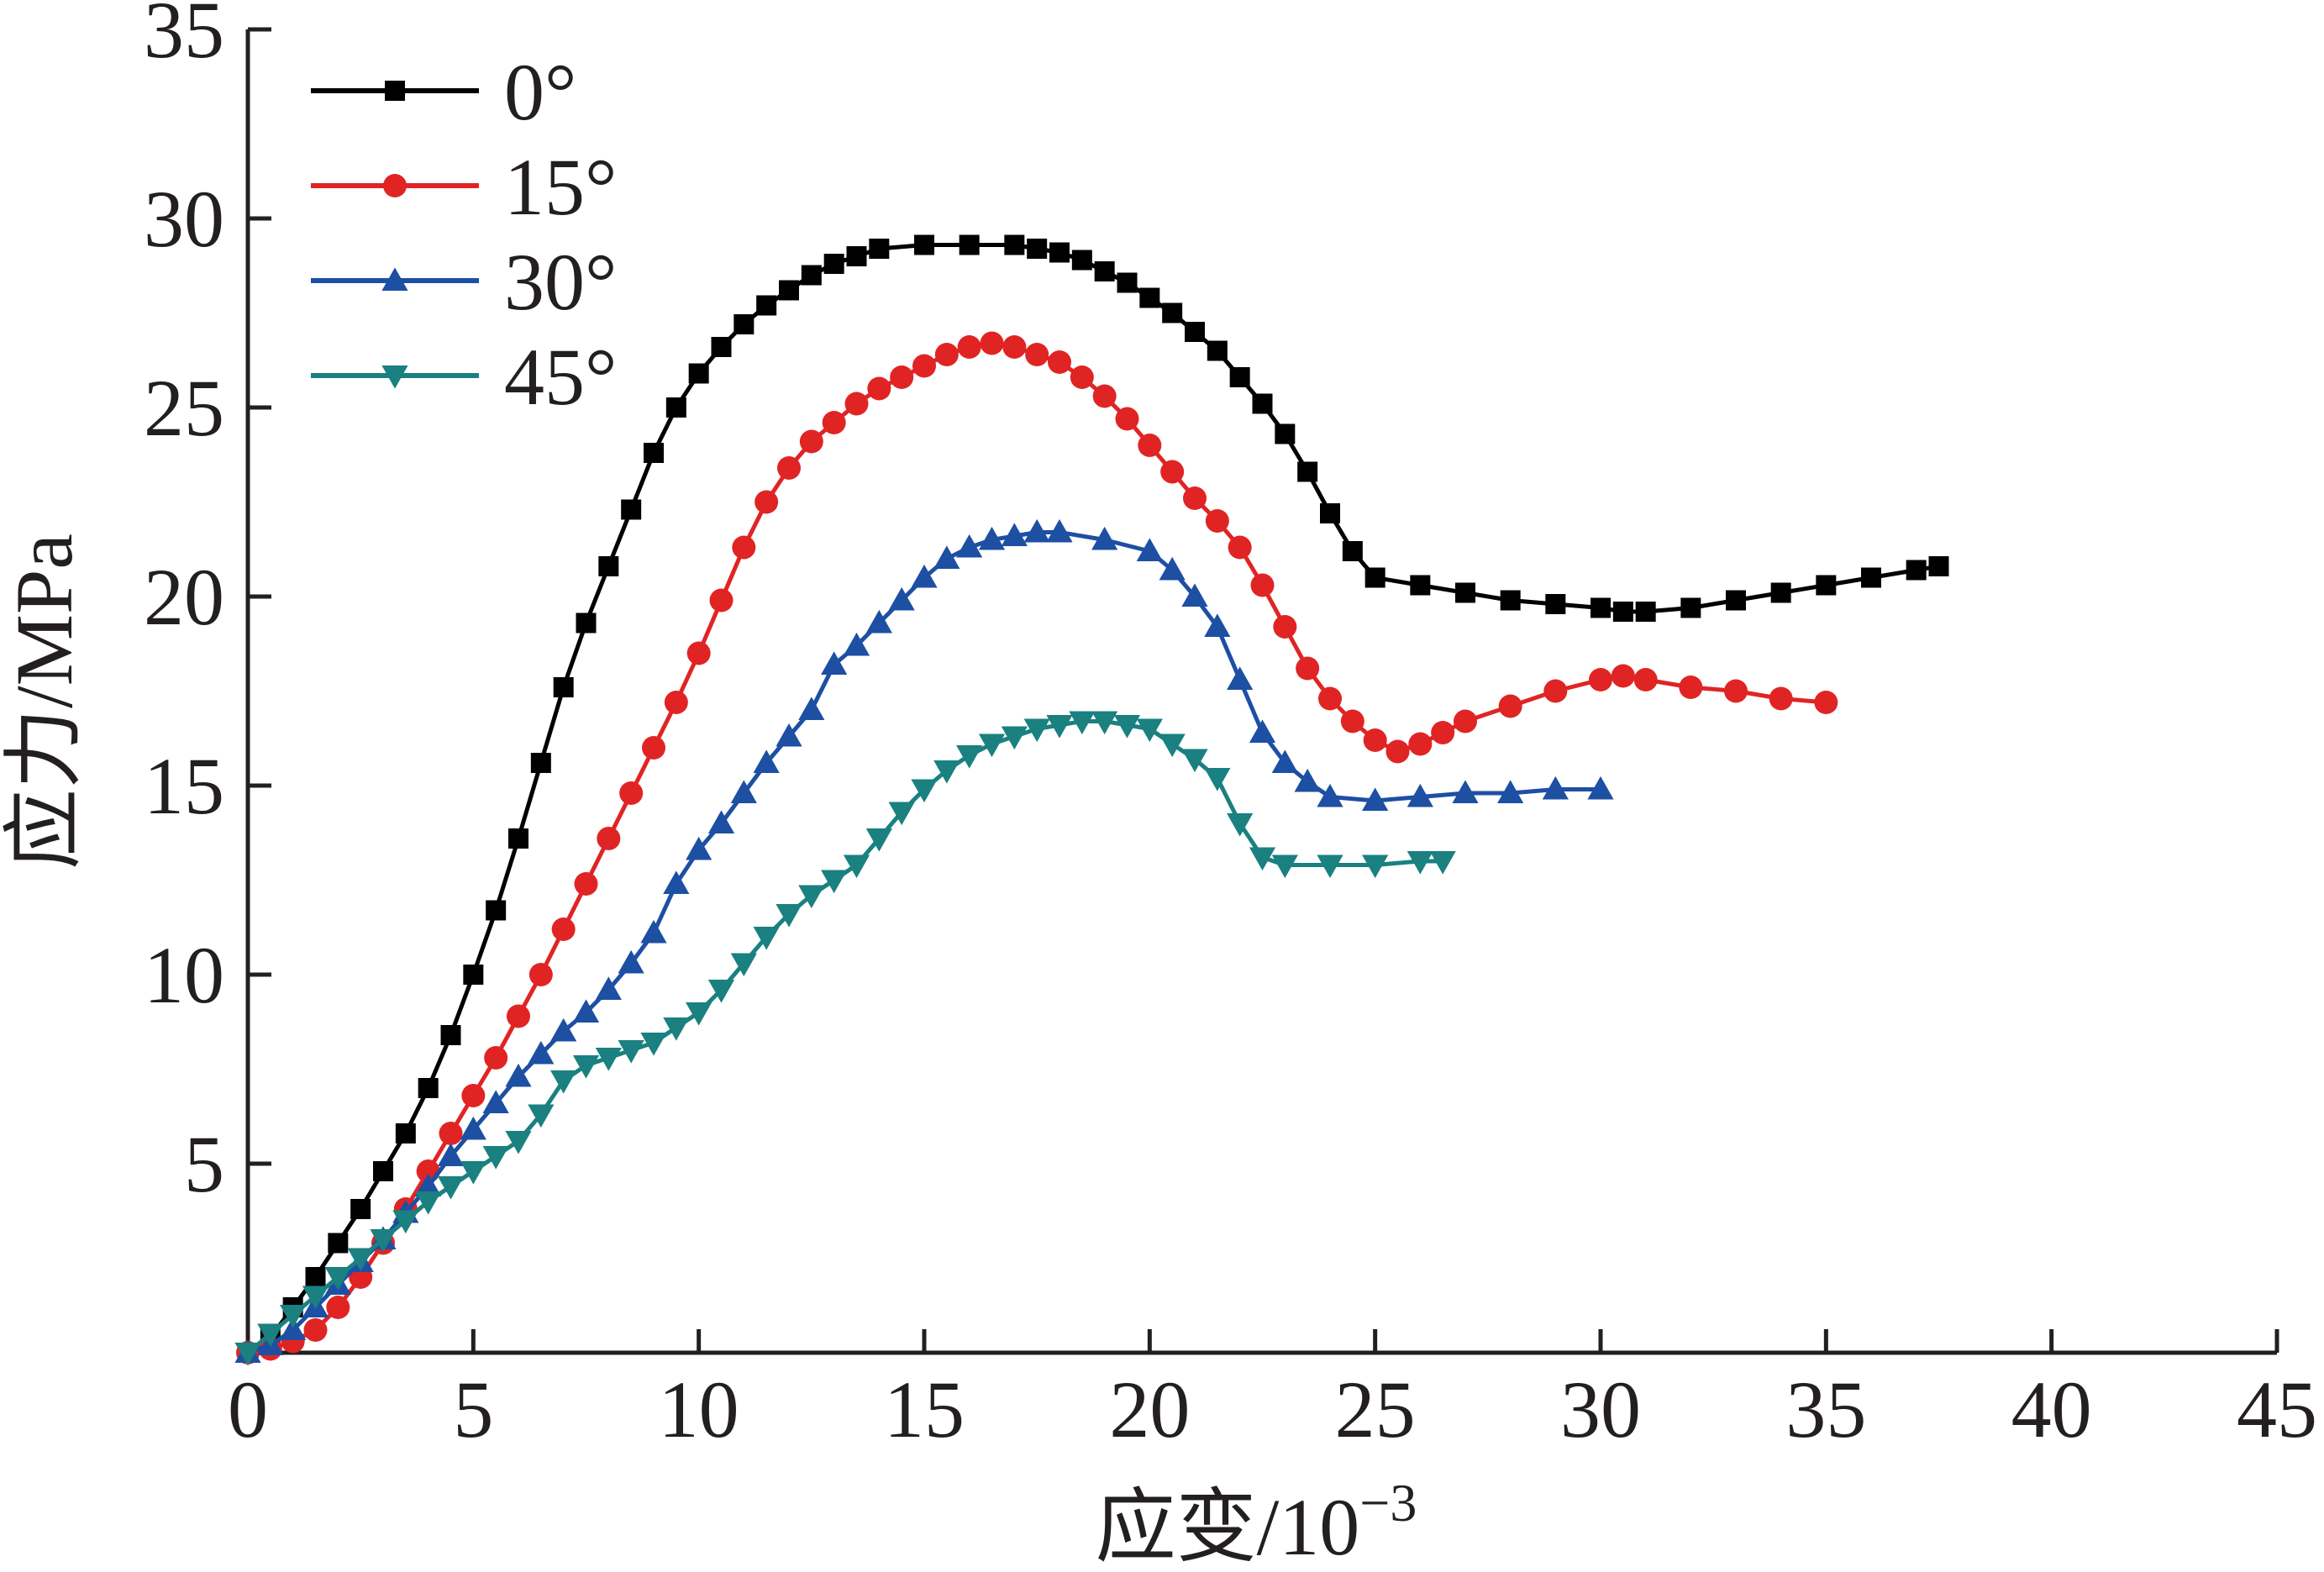 Image resolution: width=2324 pixels, height=1572 pixels. Describe the element at coordinates (395, 279) in the screenshot. I see `legend-marker` at that location.